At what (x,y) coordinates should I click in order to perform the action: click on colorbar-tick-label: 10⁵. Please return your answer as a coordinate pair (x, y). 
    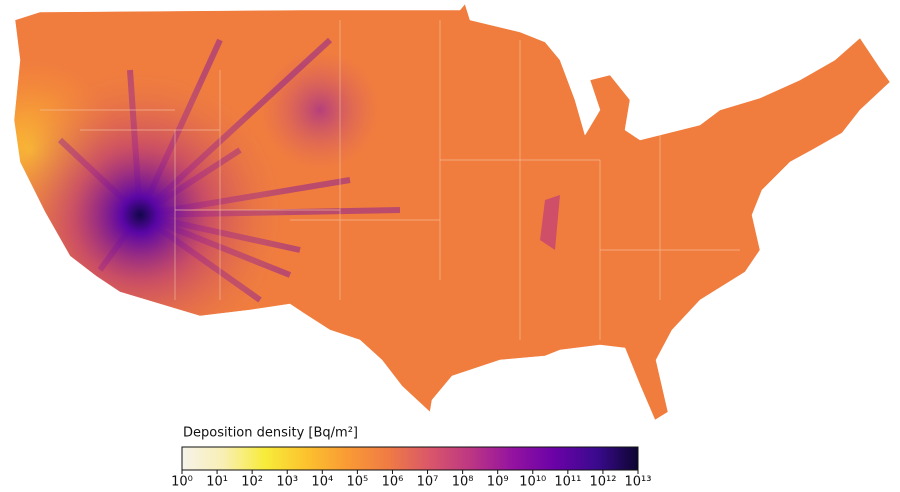
    Looking at the image, I should click on (358, 482).